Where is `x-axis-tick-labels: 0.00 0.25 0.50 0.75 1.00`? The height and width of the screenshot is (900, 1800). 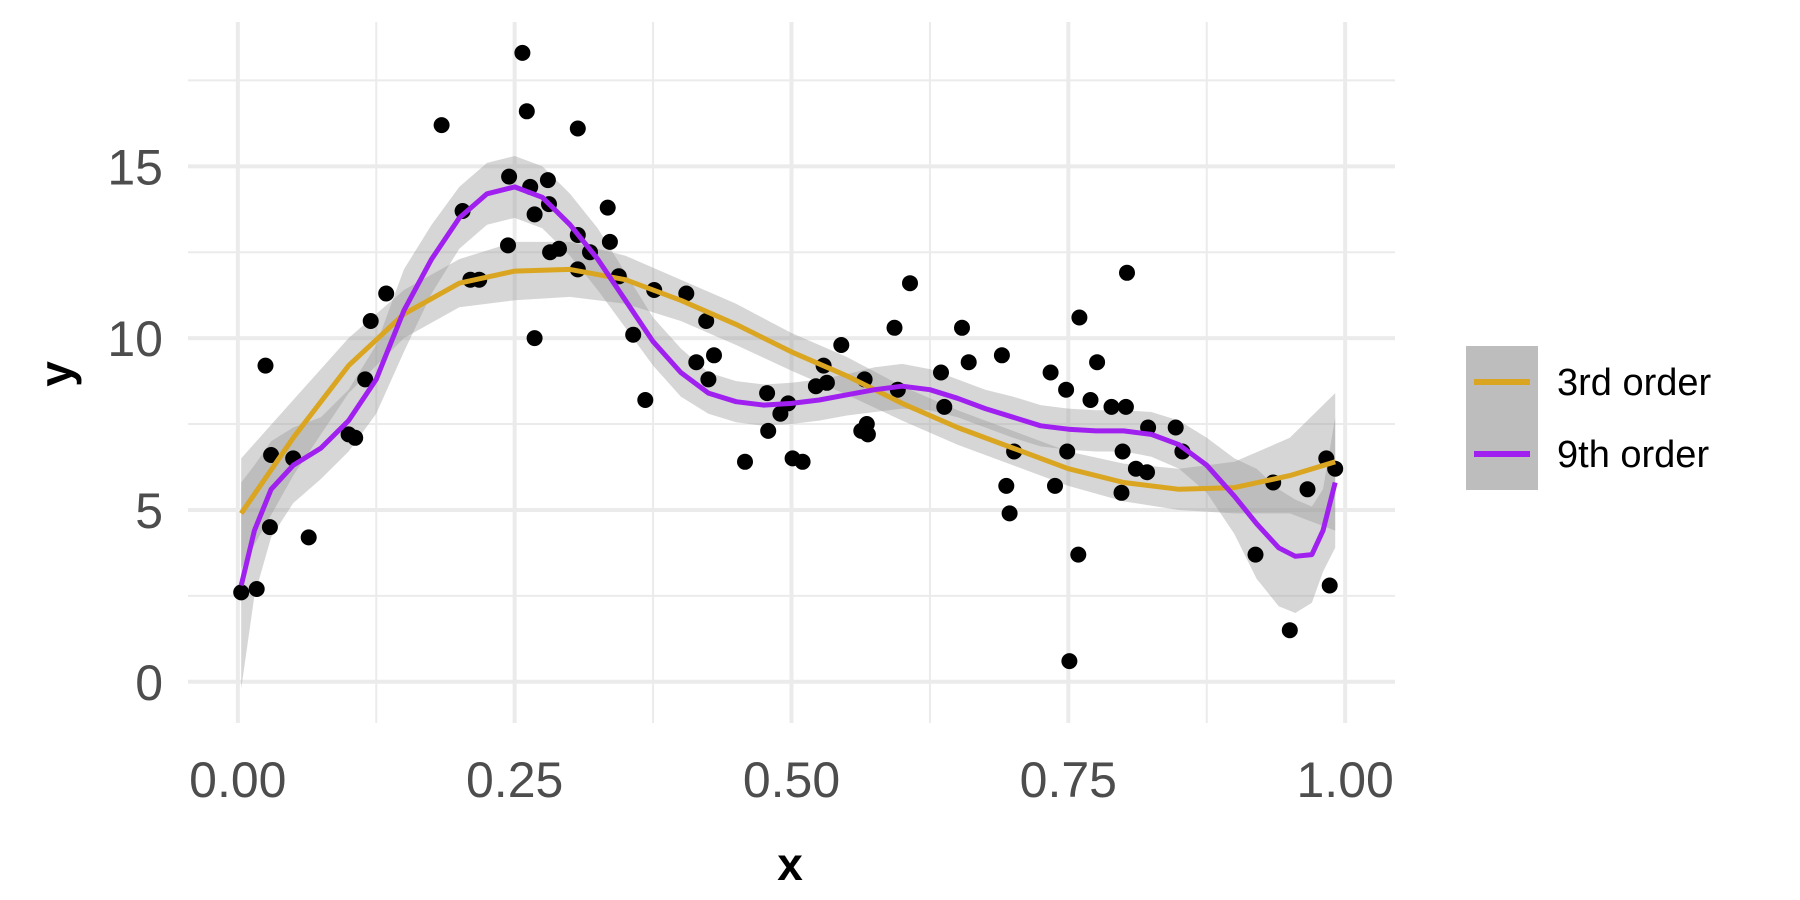
x-axis-tick-labels: 0.00 0.25 0.50 0.75 1.00 is located at coordinates (791, 780).